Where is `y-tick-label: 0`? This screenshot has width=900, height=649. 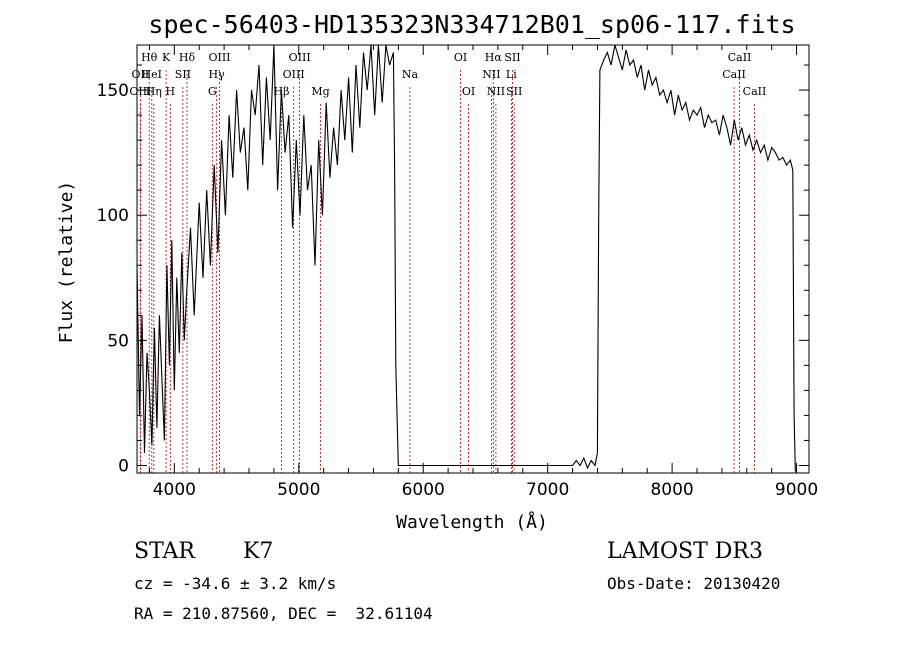
y-tick-label: 0 is located at coordinates (123, 466).